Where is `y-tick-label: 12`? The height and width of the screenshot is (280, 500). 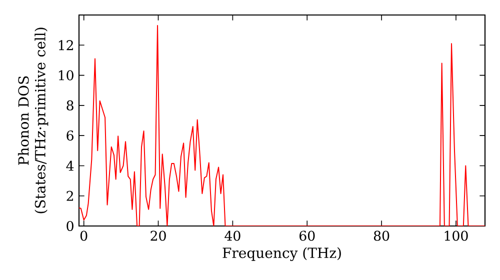 y-tick-label: 12 is located at coordinates (65, 45).